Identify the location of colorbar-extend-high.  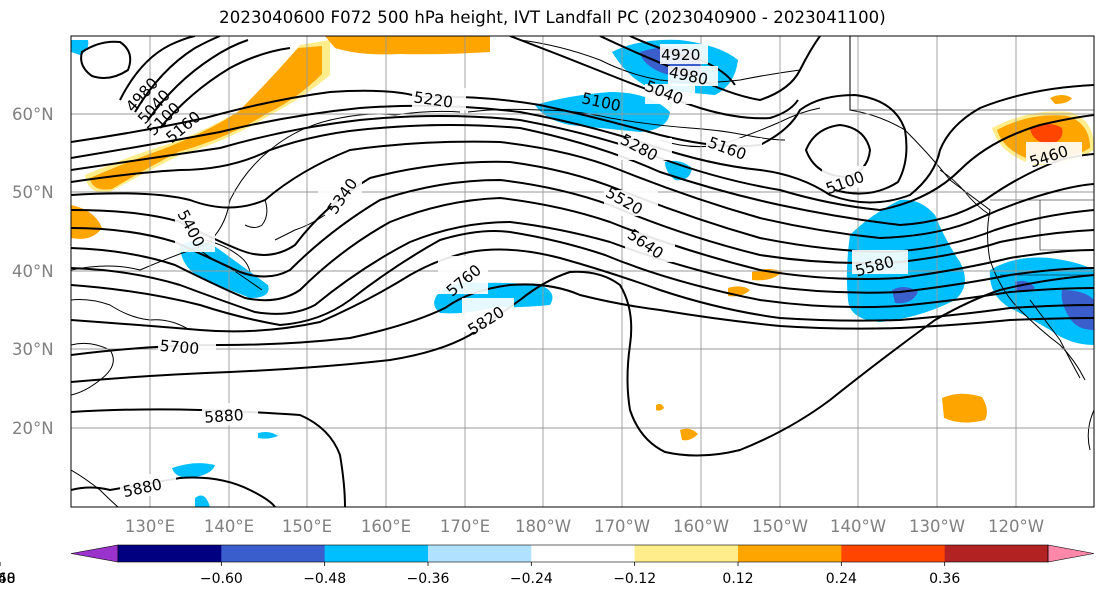
(1071, 553).